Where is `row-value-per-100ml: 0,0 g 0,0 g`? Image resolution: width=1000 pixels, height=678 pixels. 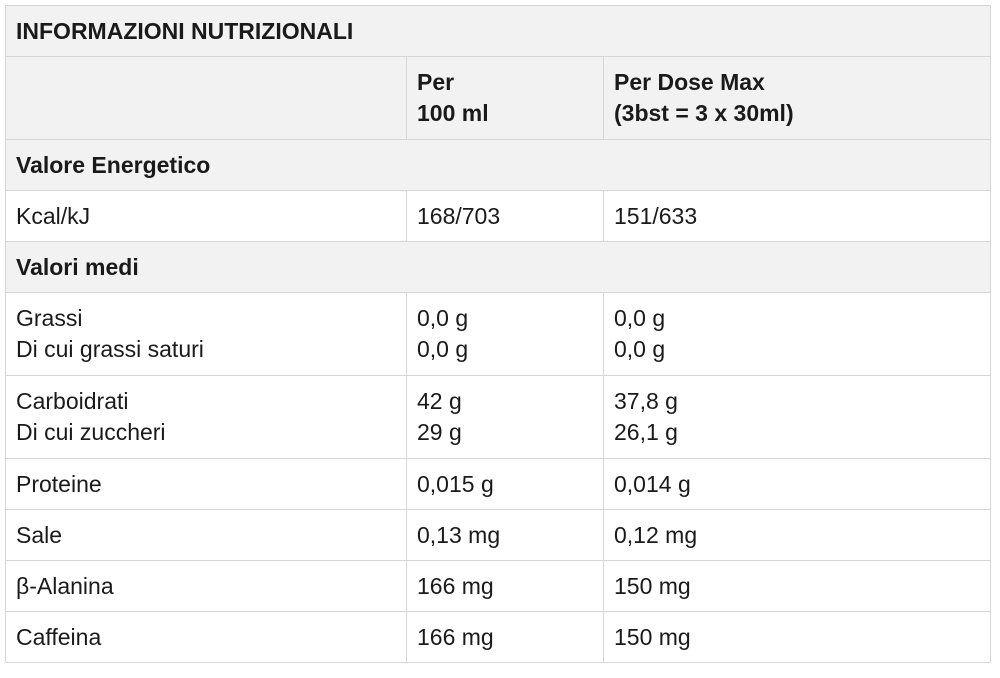 row-value-per-100ml: 0,0 g 0,0 g is located at coordinates (505, 334).